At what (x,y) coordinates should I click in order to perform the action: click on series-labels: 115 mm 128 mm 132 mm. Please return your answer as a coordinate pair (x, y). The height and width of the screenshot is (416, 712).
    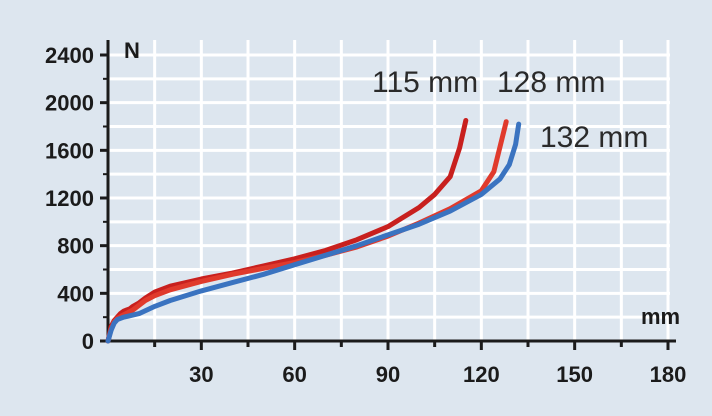
    Looking at the image, I should click on (510, 110).